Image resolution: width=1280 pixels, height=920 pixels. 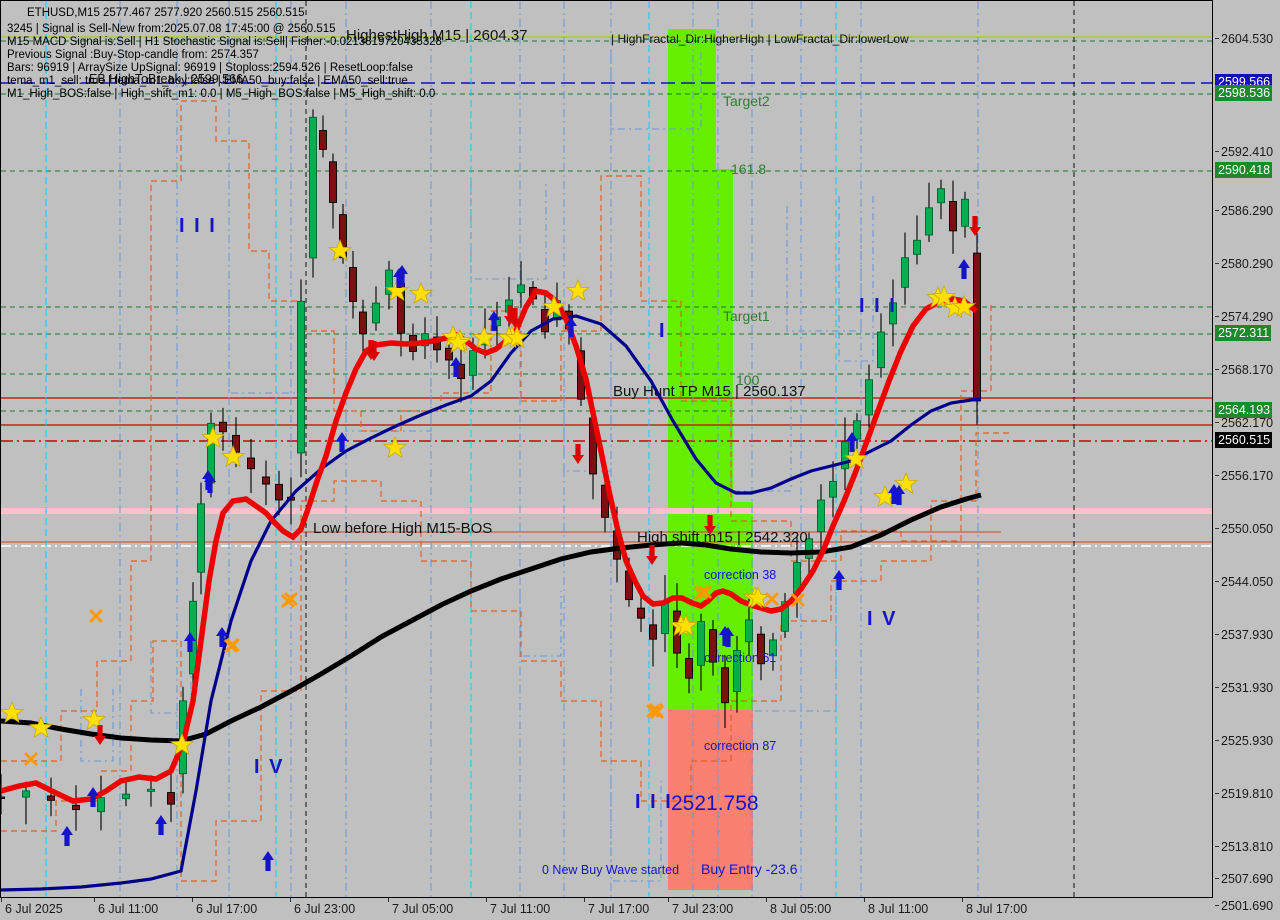 What do you see at coordinates (740, 746) in the screenshot?
I see `label-correction-87: correction 87` at bounding box center [740, 746].